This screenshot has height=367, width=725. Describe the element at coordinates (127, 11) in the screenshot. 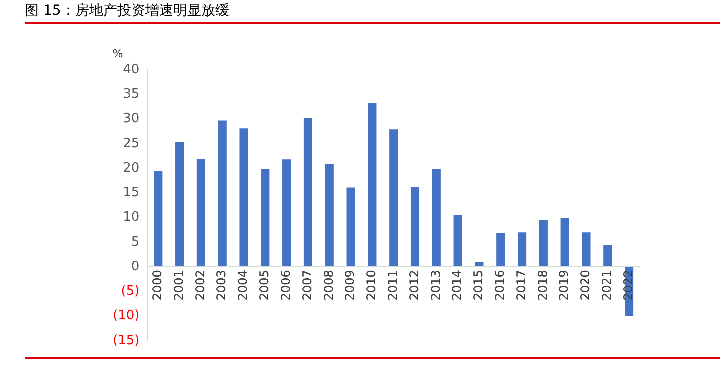

I see `chart-title: 图 15：房地产投资增速明显放缓` at that location.